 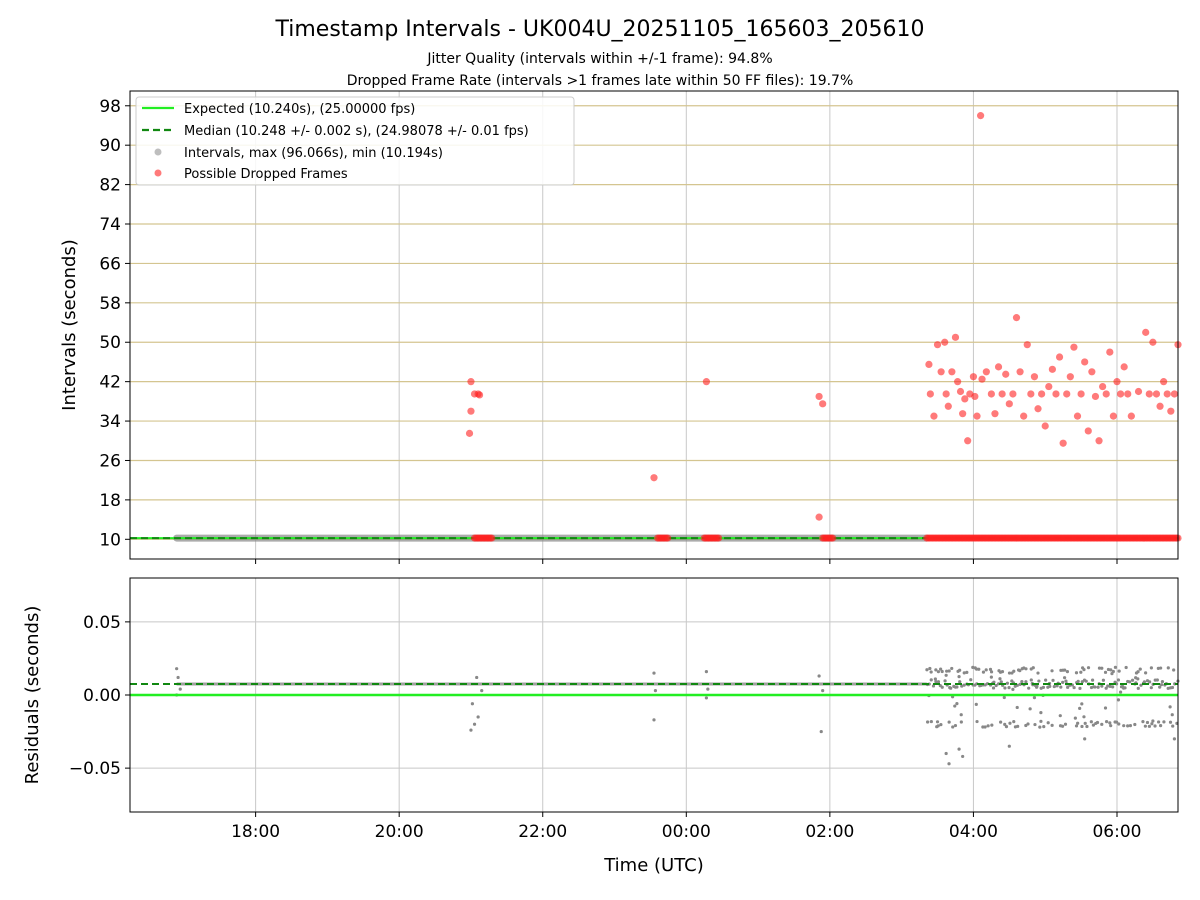 What do you see at coordinates (829, 832) in the screenshot?
I see `x-tick-label: 02:00` at bounding box center [829, 832].